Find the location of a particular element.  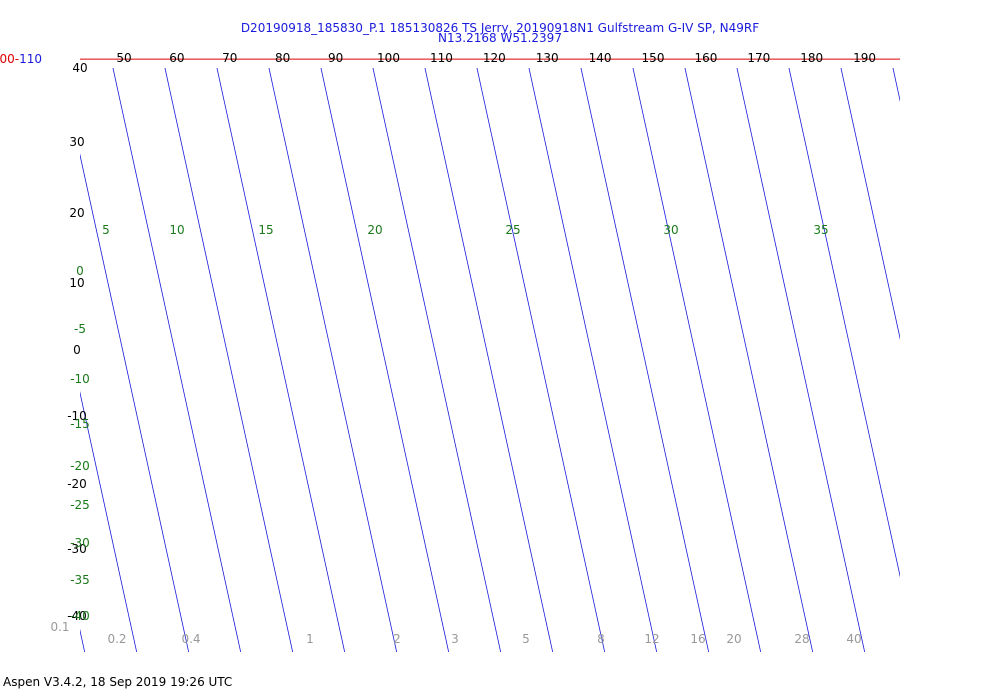

left-green-label: -35 is located at coordinates (80, 580).